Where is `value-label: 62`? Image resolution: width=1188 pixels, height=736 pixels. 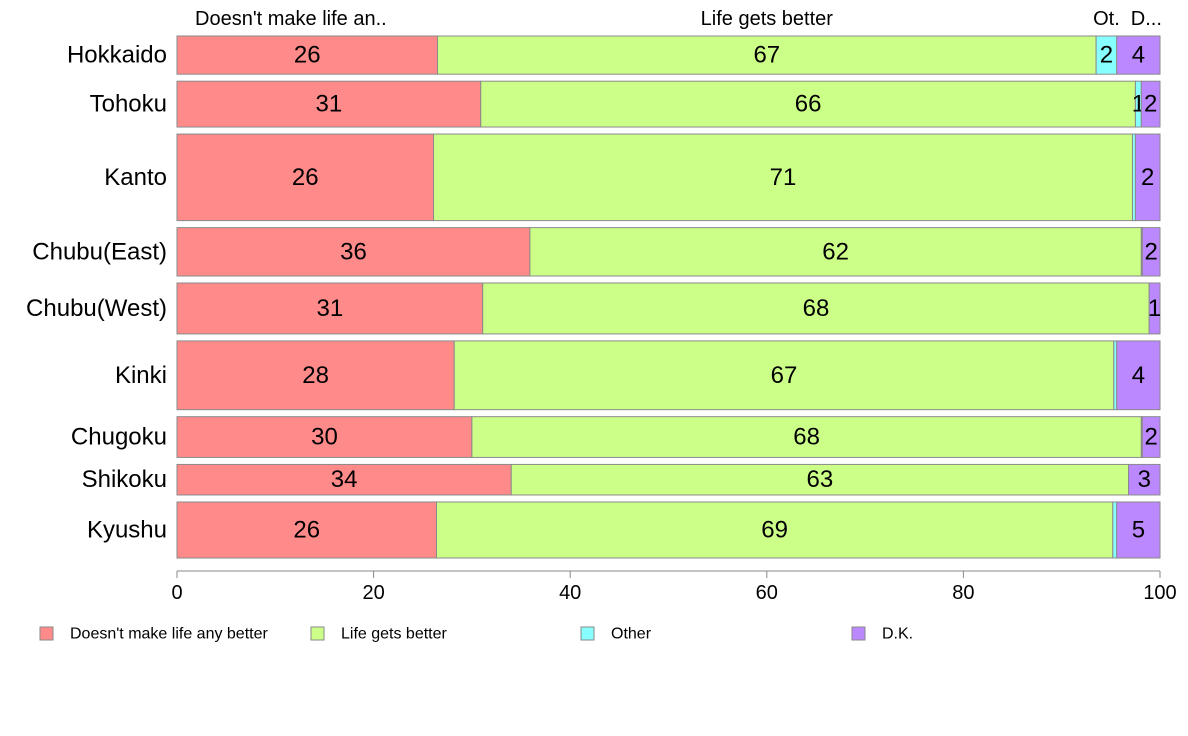 value-label: 62 is located at coordinates (835, 251).